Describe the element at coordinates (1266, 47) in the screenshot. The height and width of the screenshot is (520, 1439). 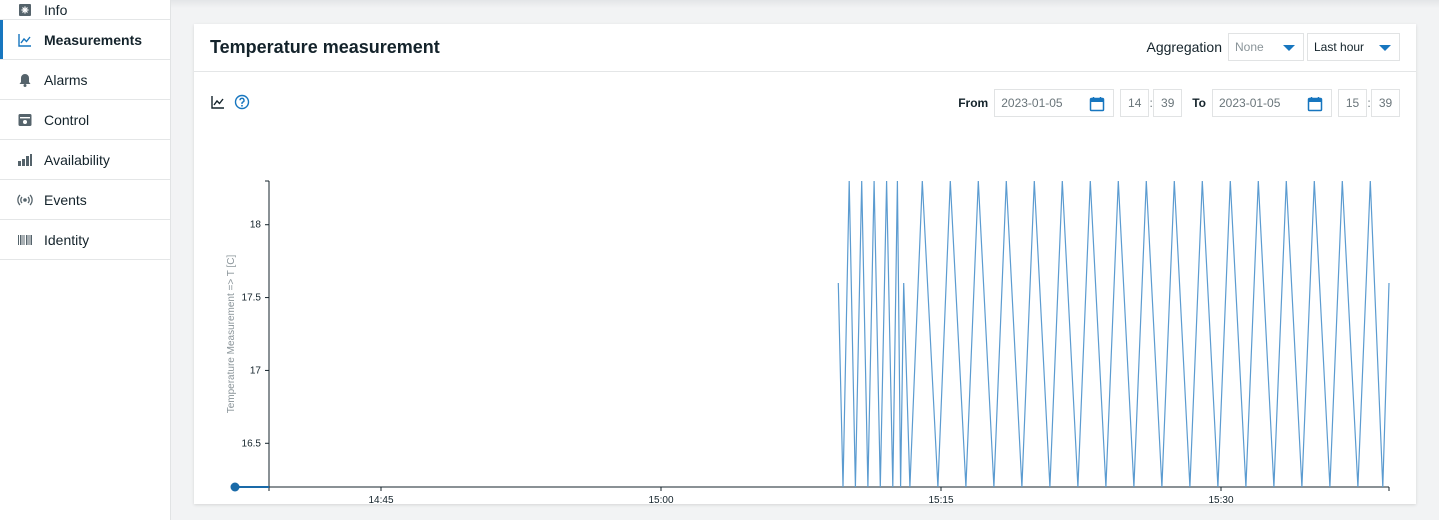
I see `aggregation-select: None` at that location.